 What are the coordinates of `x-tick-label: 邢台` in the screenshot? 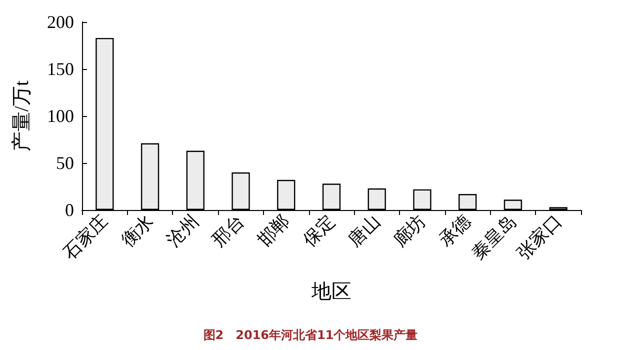 It's located at (228, 230).